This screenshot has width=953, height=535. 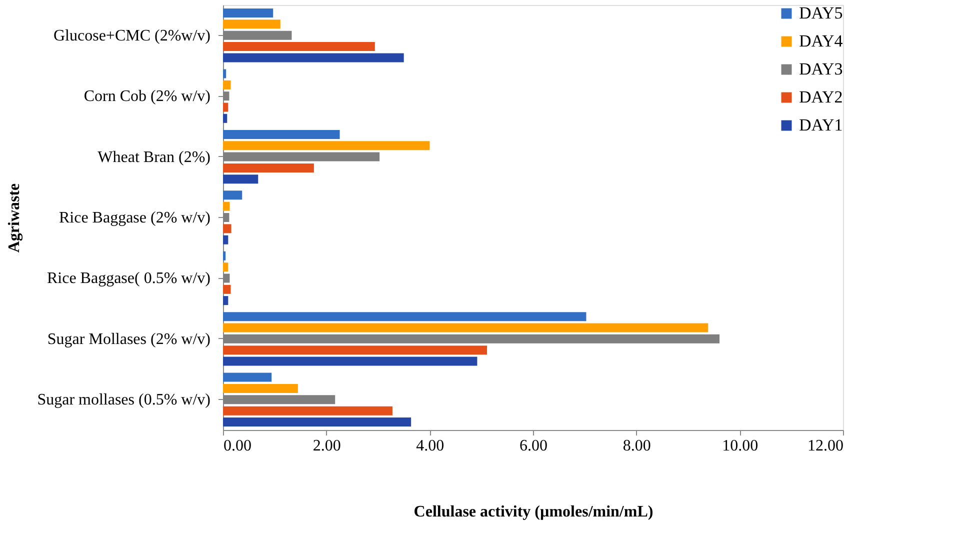 I want to click on legend-label: DAY5, so click(x=821, y=13).